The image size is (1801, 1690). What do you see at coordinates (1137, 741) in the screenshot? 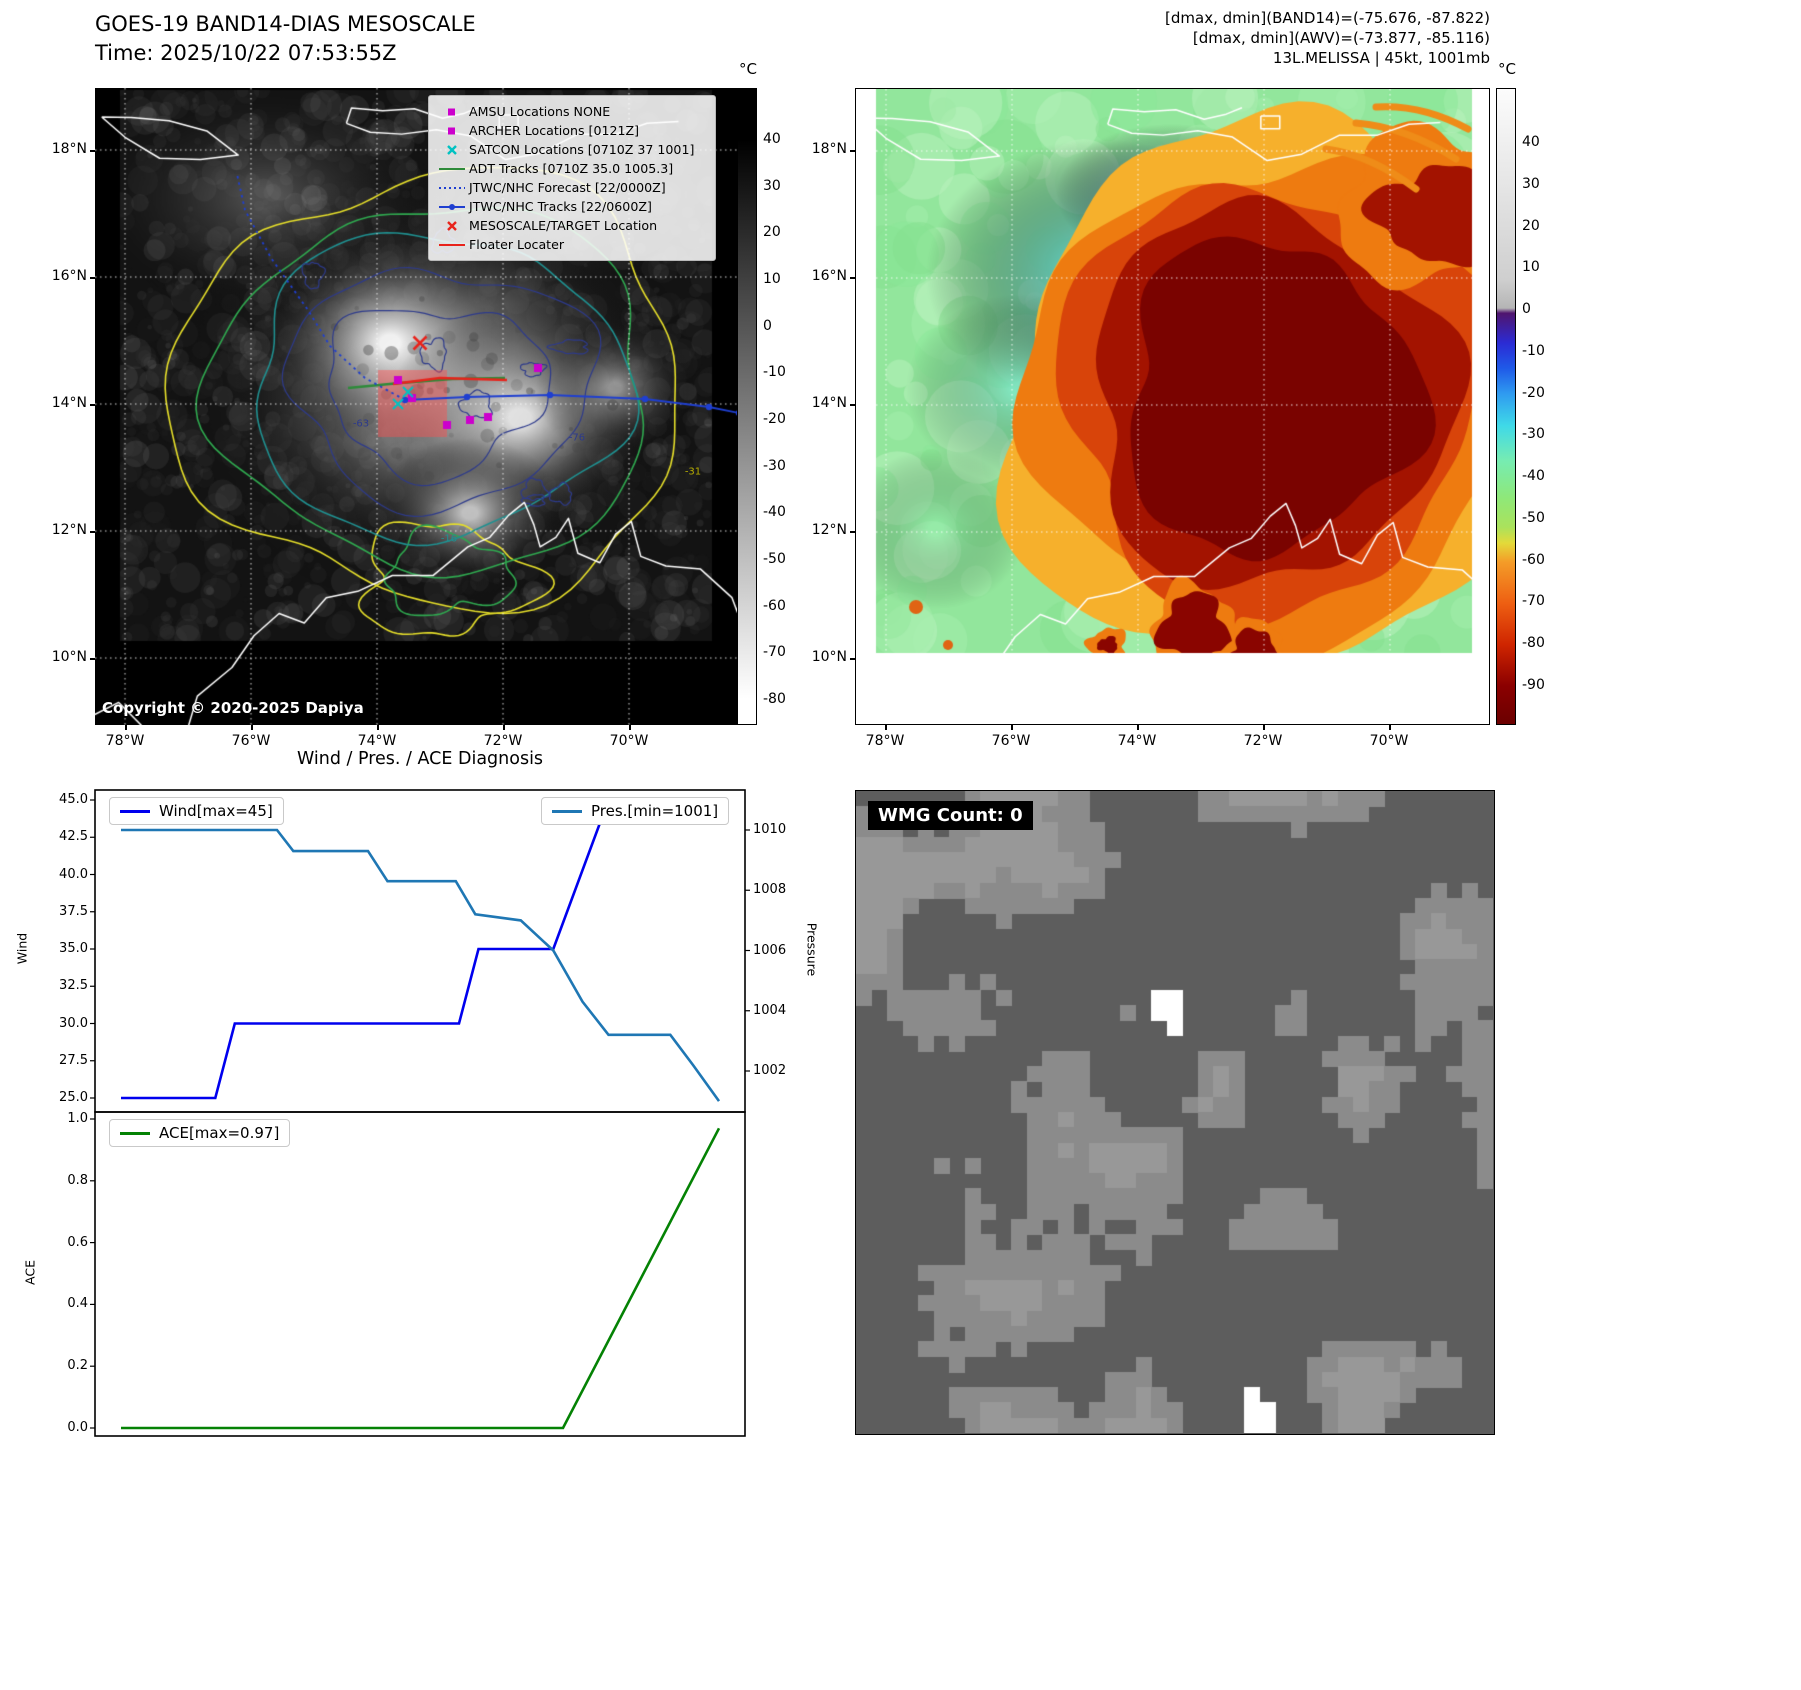
I see `awv-lon-tick-label: 74°W` at bounding box center [1137, 741].